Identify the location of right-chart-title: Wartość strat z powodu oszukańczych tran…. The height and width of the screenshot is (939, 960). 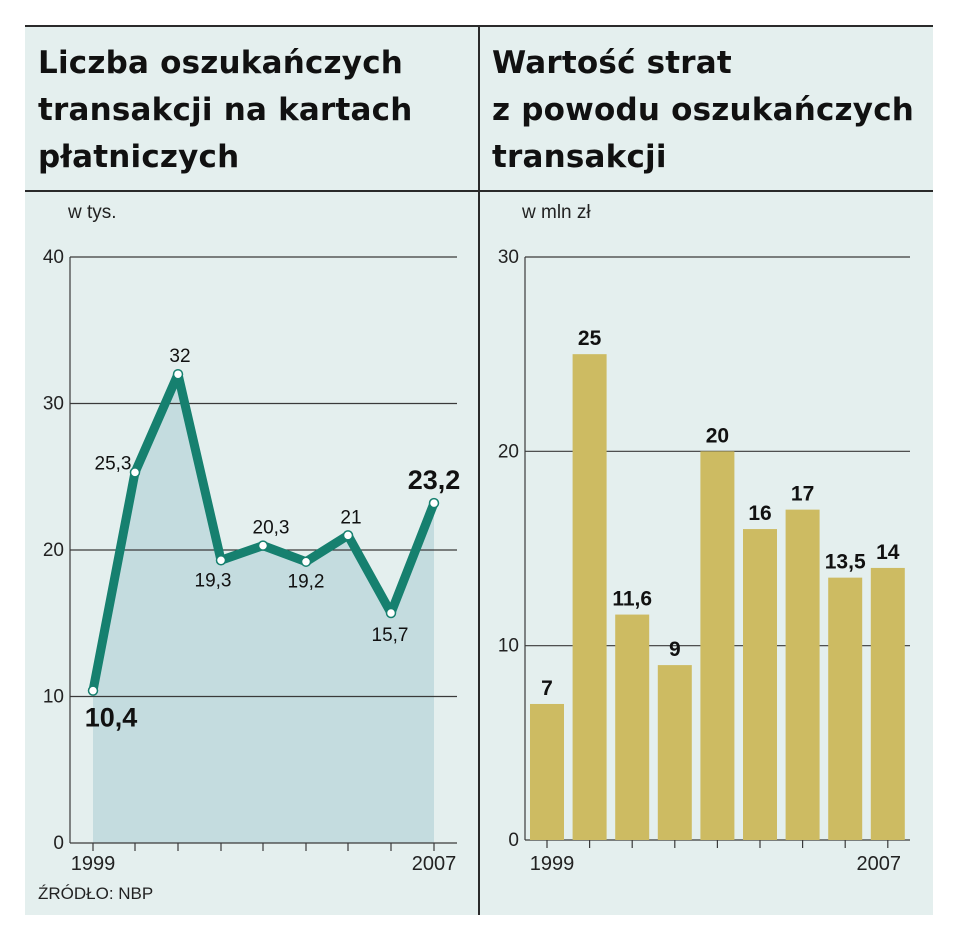
(703, 110).